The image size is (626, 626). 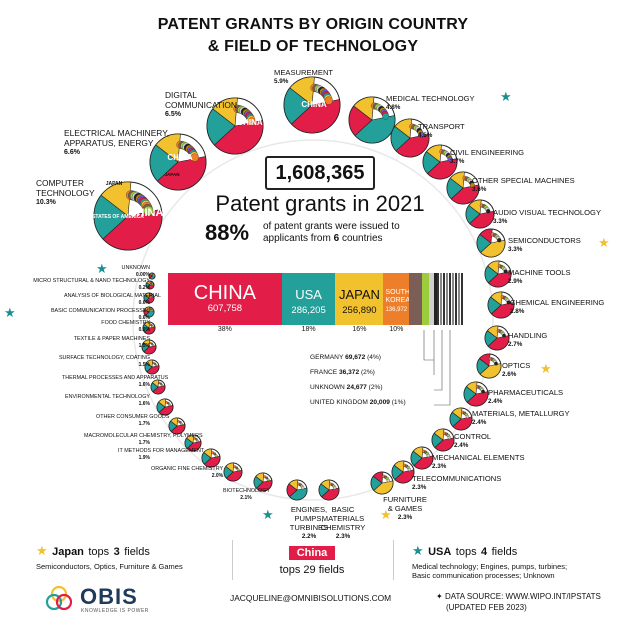 What do you see at coordinates (173, 114) in the screenshot?
I see `field-share: 6.5%` at bounding box center [173, 114].